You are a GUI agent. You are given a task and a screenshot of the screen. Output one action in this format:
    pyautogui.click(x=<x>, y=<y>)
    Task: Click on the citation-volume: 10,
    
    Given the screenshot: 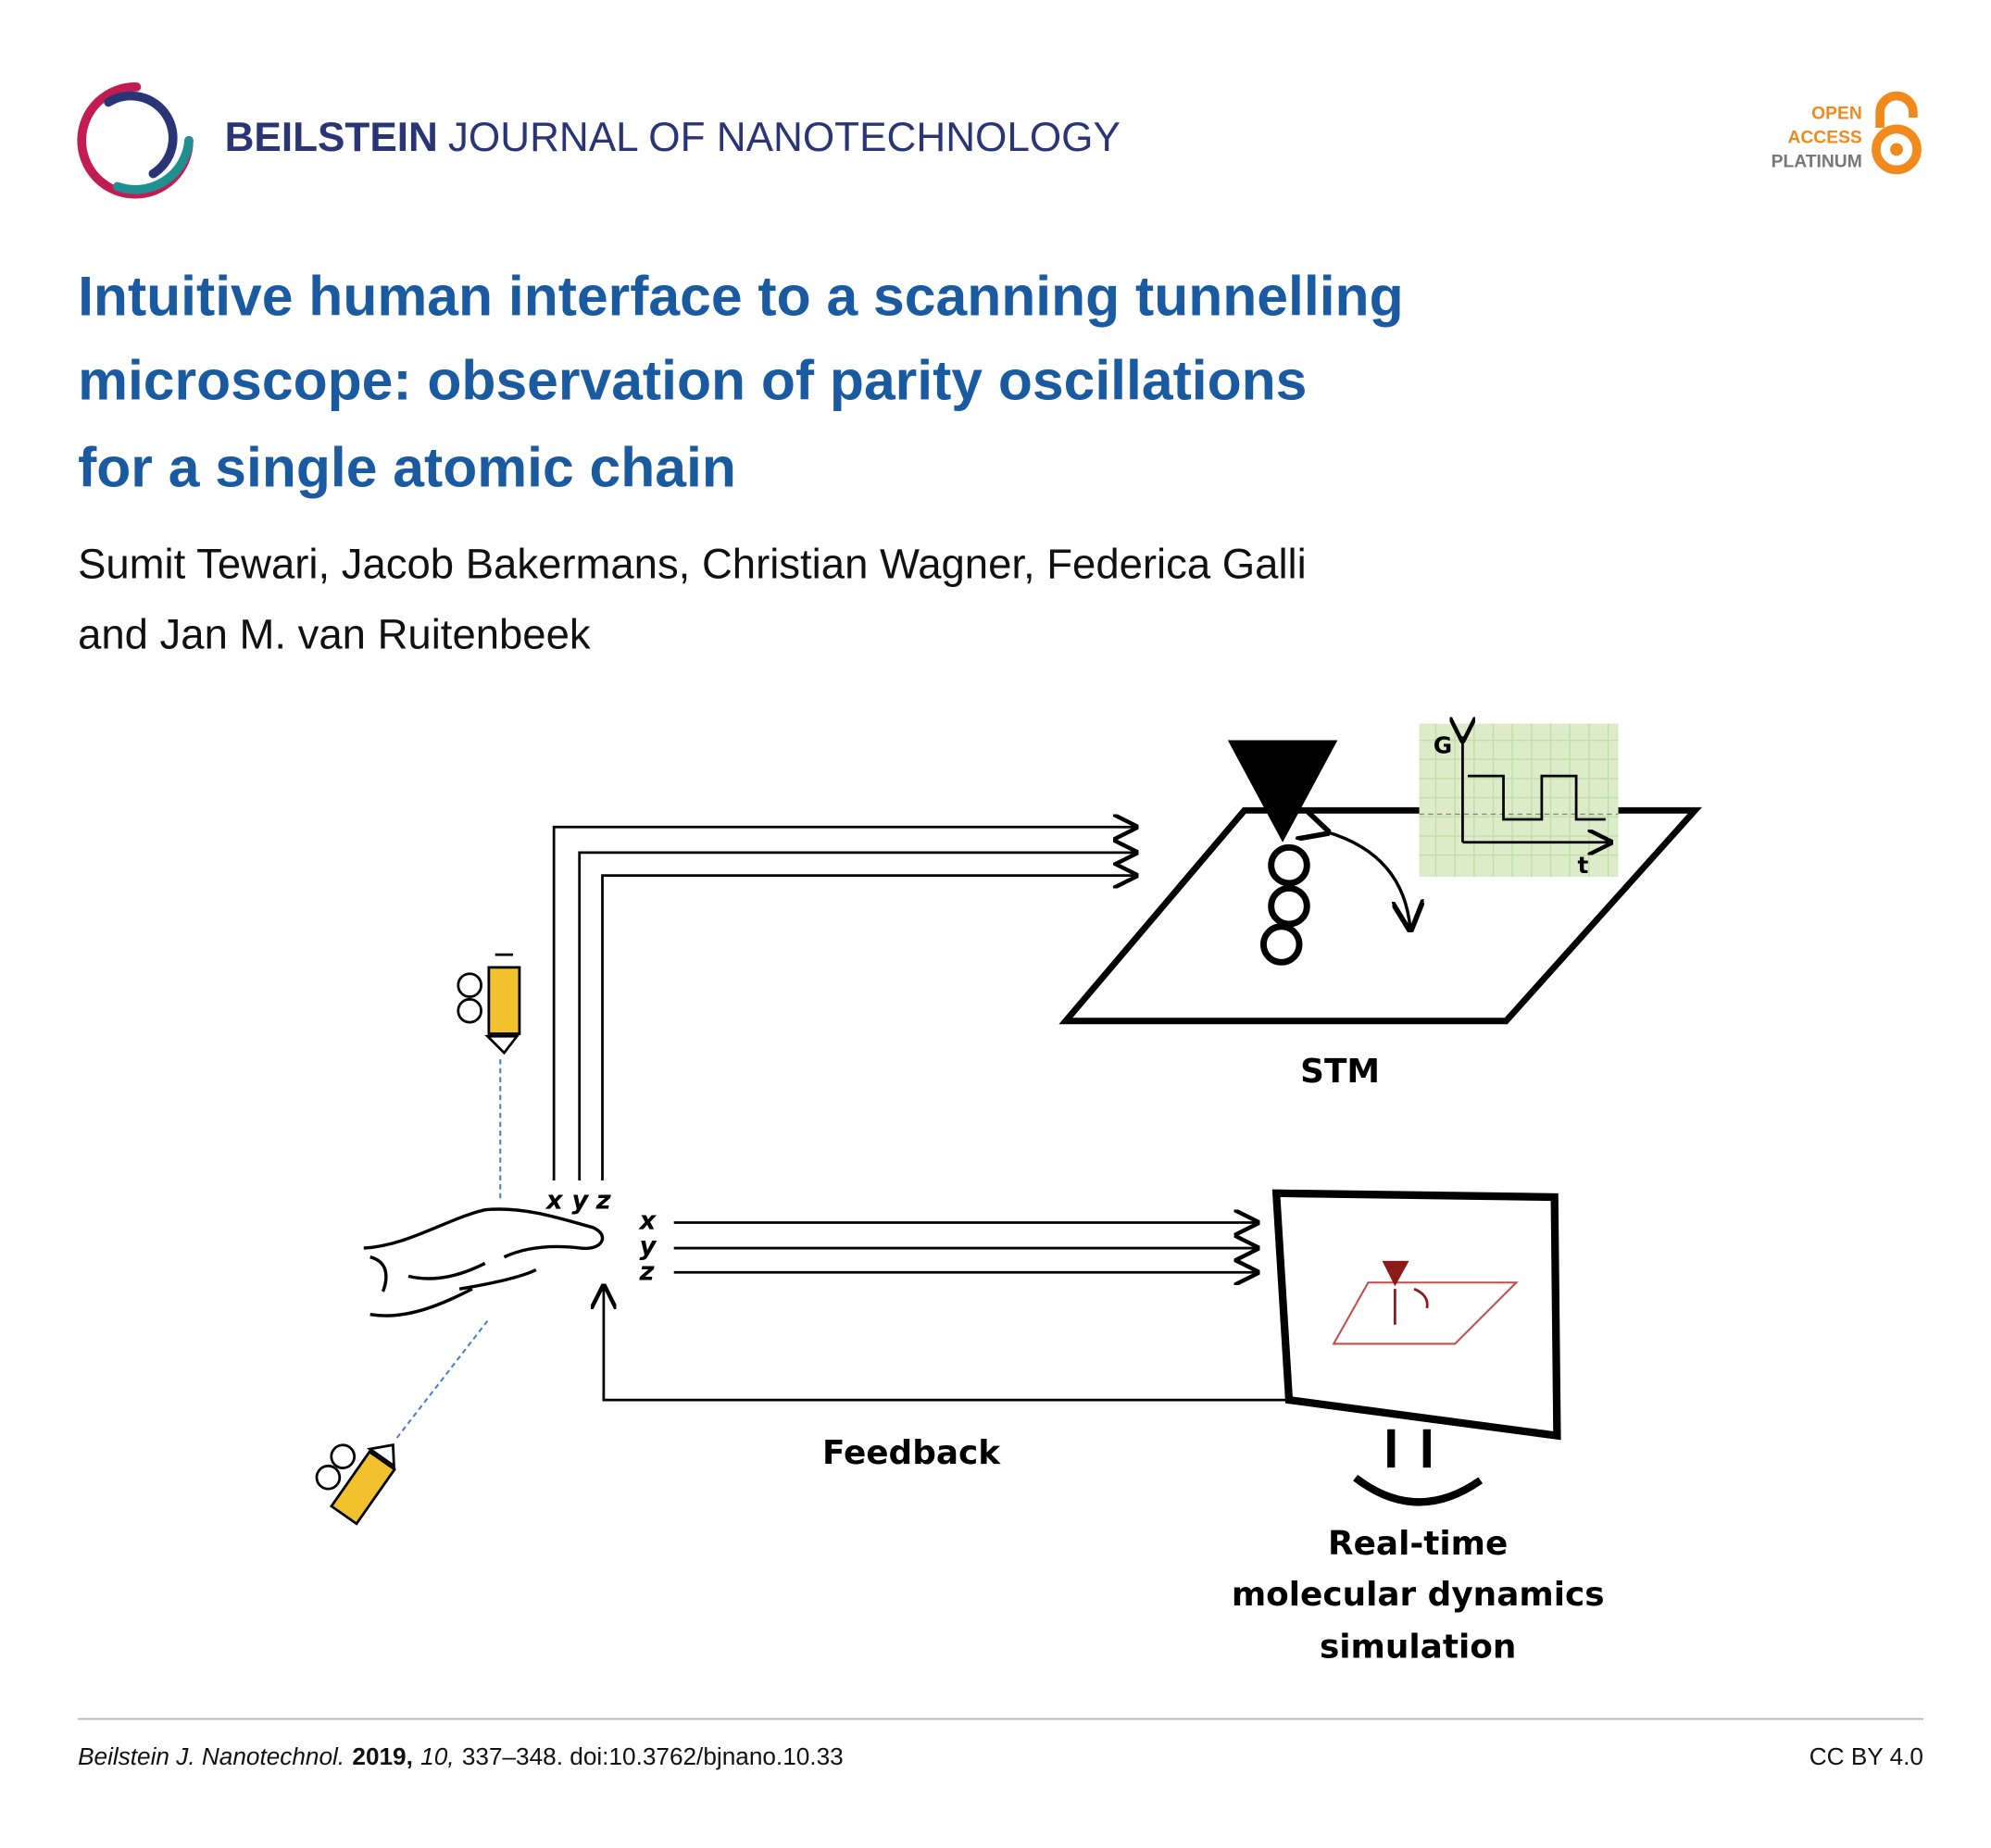 What is the action you would take?
    pyautogui.click(x=437, y=1756)
    